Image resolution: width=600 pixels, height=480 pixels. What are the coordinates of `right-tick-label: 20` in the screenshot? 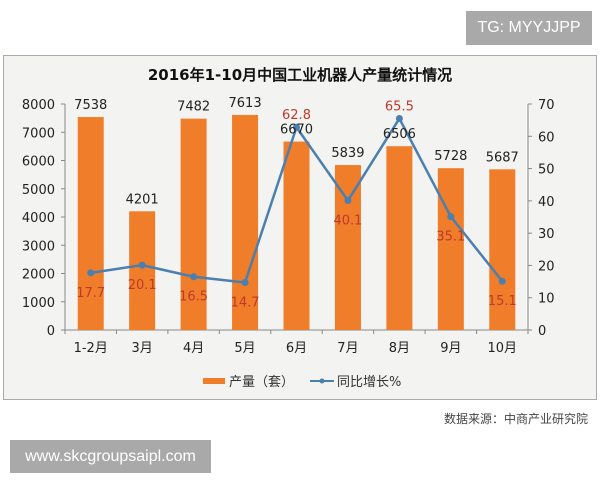 It's located at (546, 266).